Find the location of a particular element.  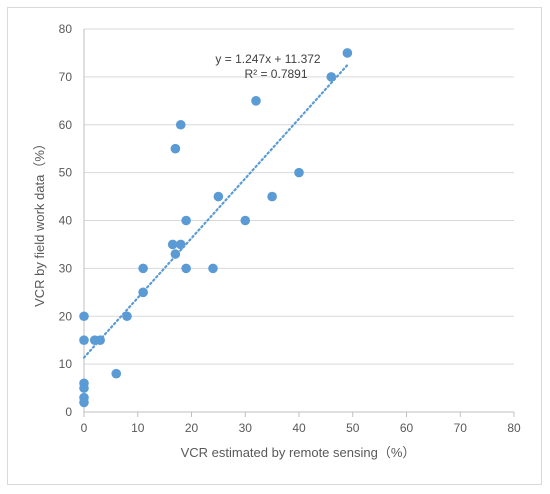

x-axis-title: VCR estimated by remote sensing（%） is located at coordinates (298, 452).